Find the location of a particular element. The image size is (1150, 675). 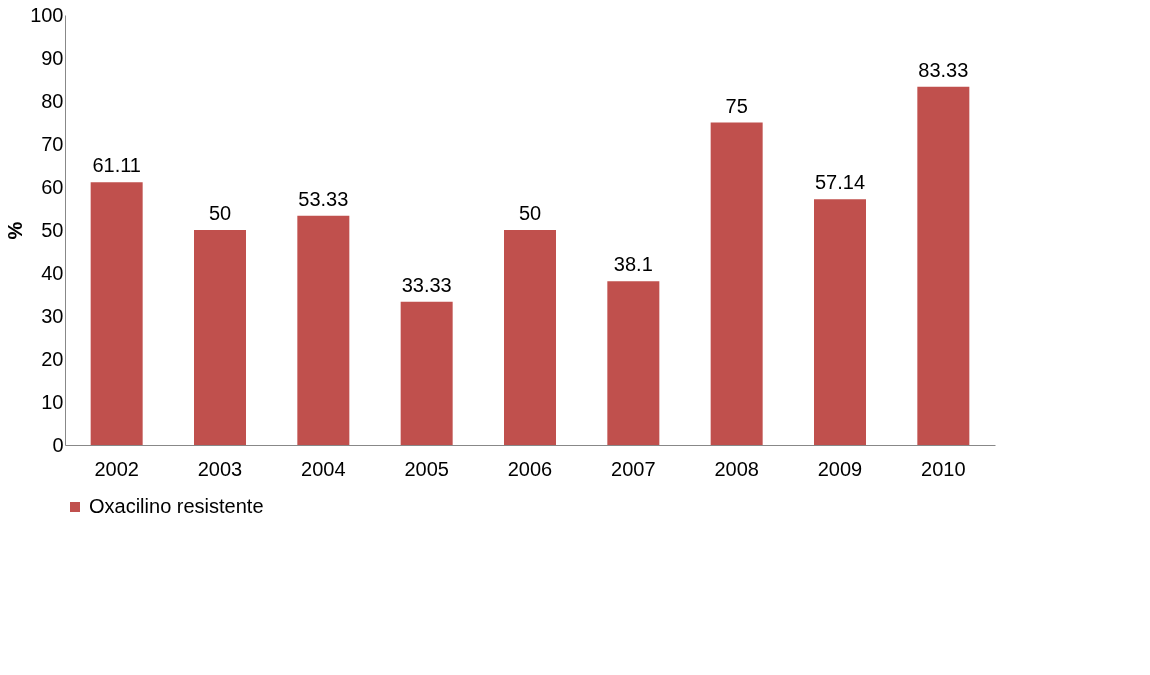

y-tick-label: 0 is located at coordinates (58, 444).